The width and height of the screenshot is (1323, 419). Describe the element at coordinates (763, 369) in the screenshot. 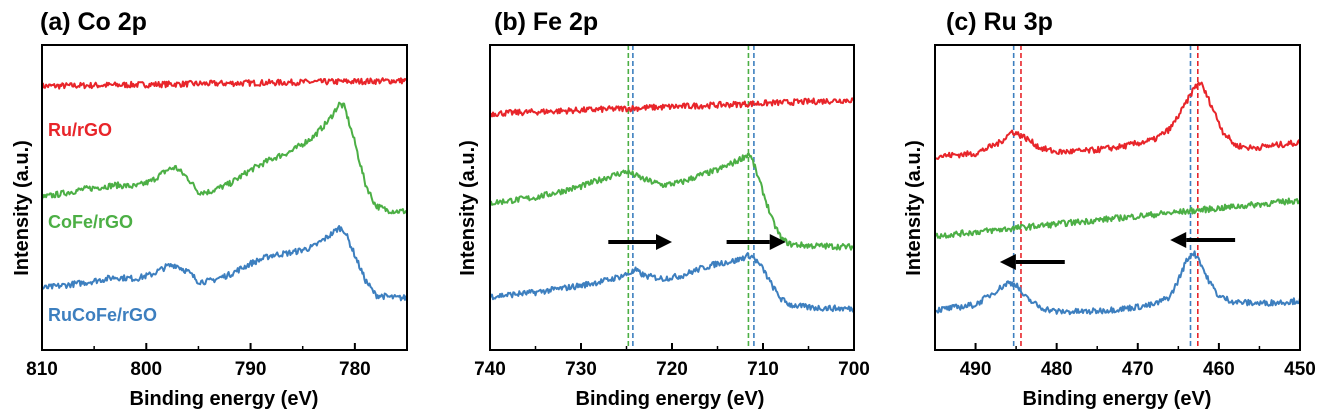

I see `x-tick-label-710: 710` at that location.